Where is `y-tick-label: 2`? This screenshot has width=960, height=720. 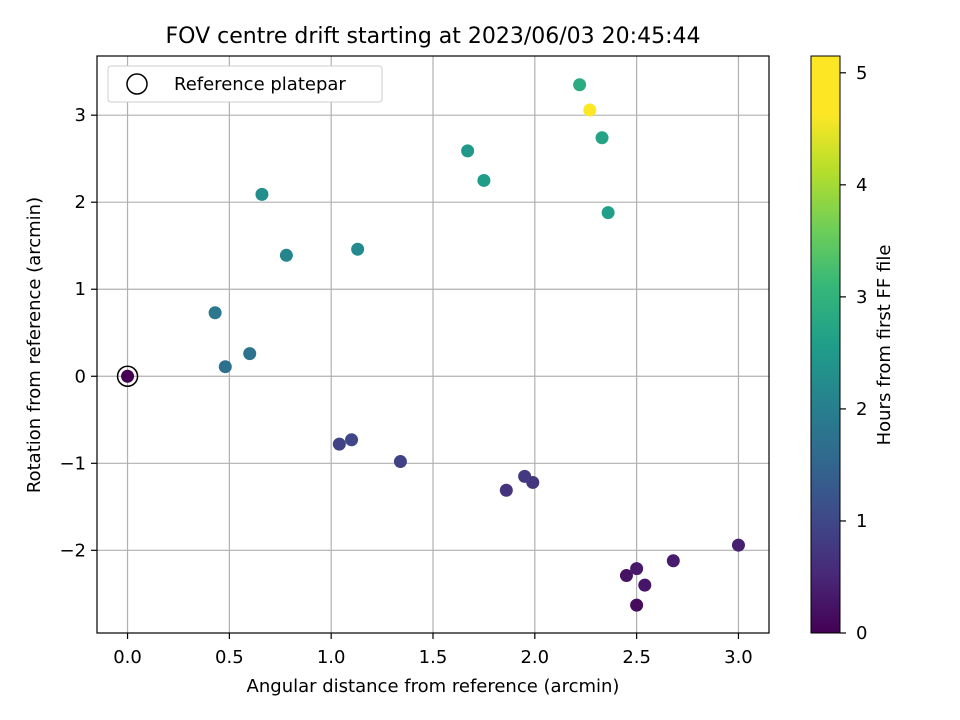 y-tick-label: 2 is located at coordinates (80, 202).